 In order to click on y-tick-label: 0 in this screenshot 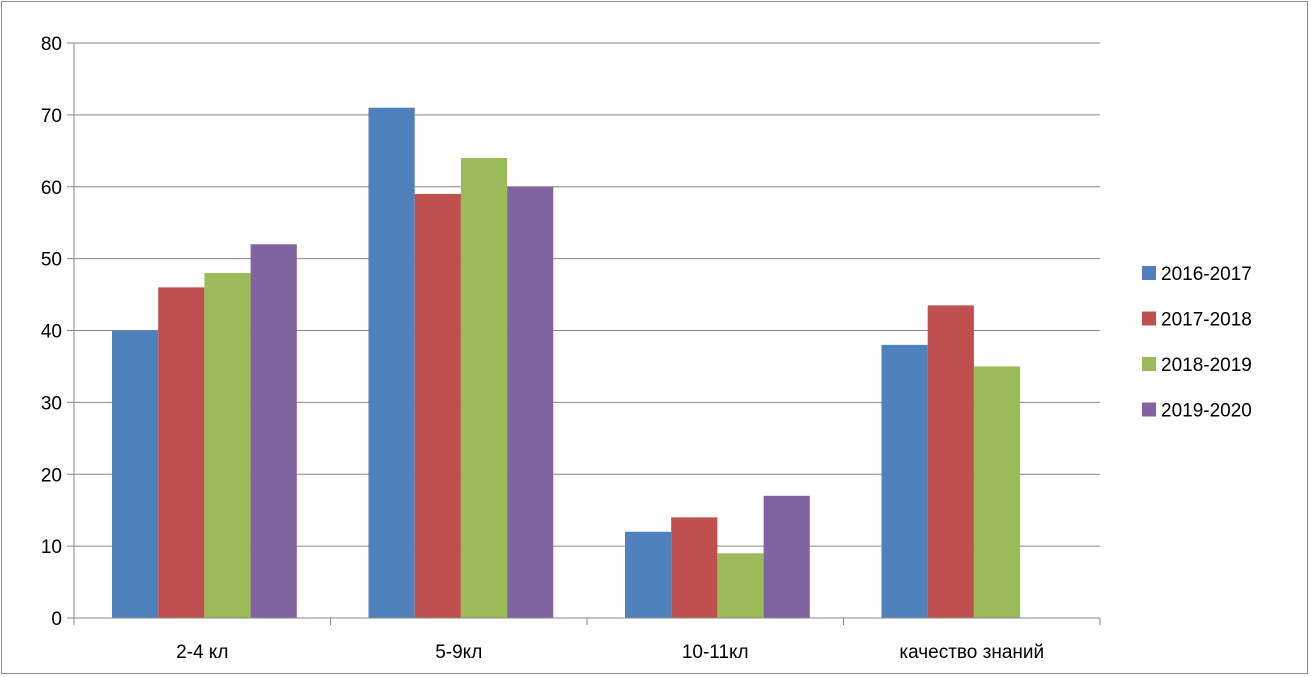, I will do `click(56, 619)`.